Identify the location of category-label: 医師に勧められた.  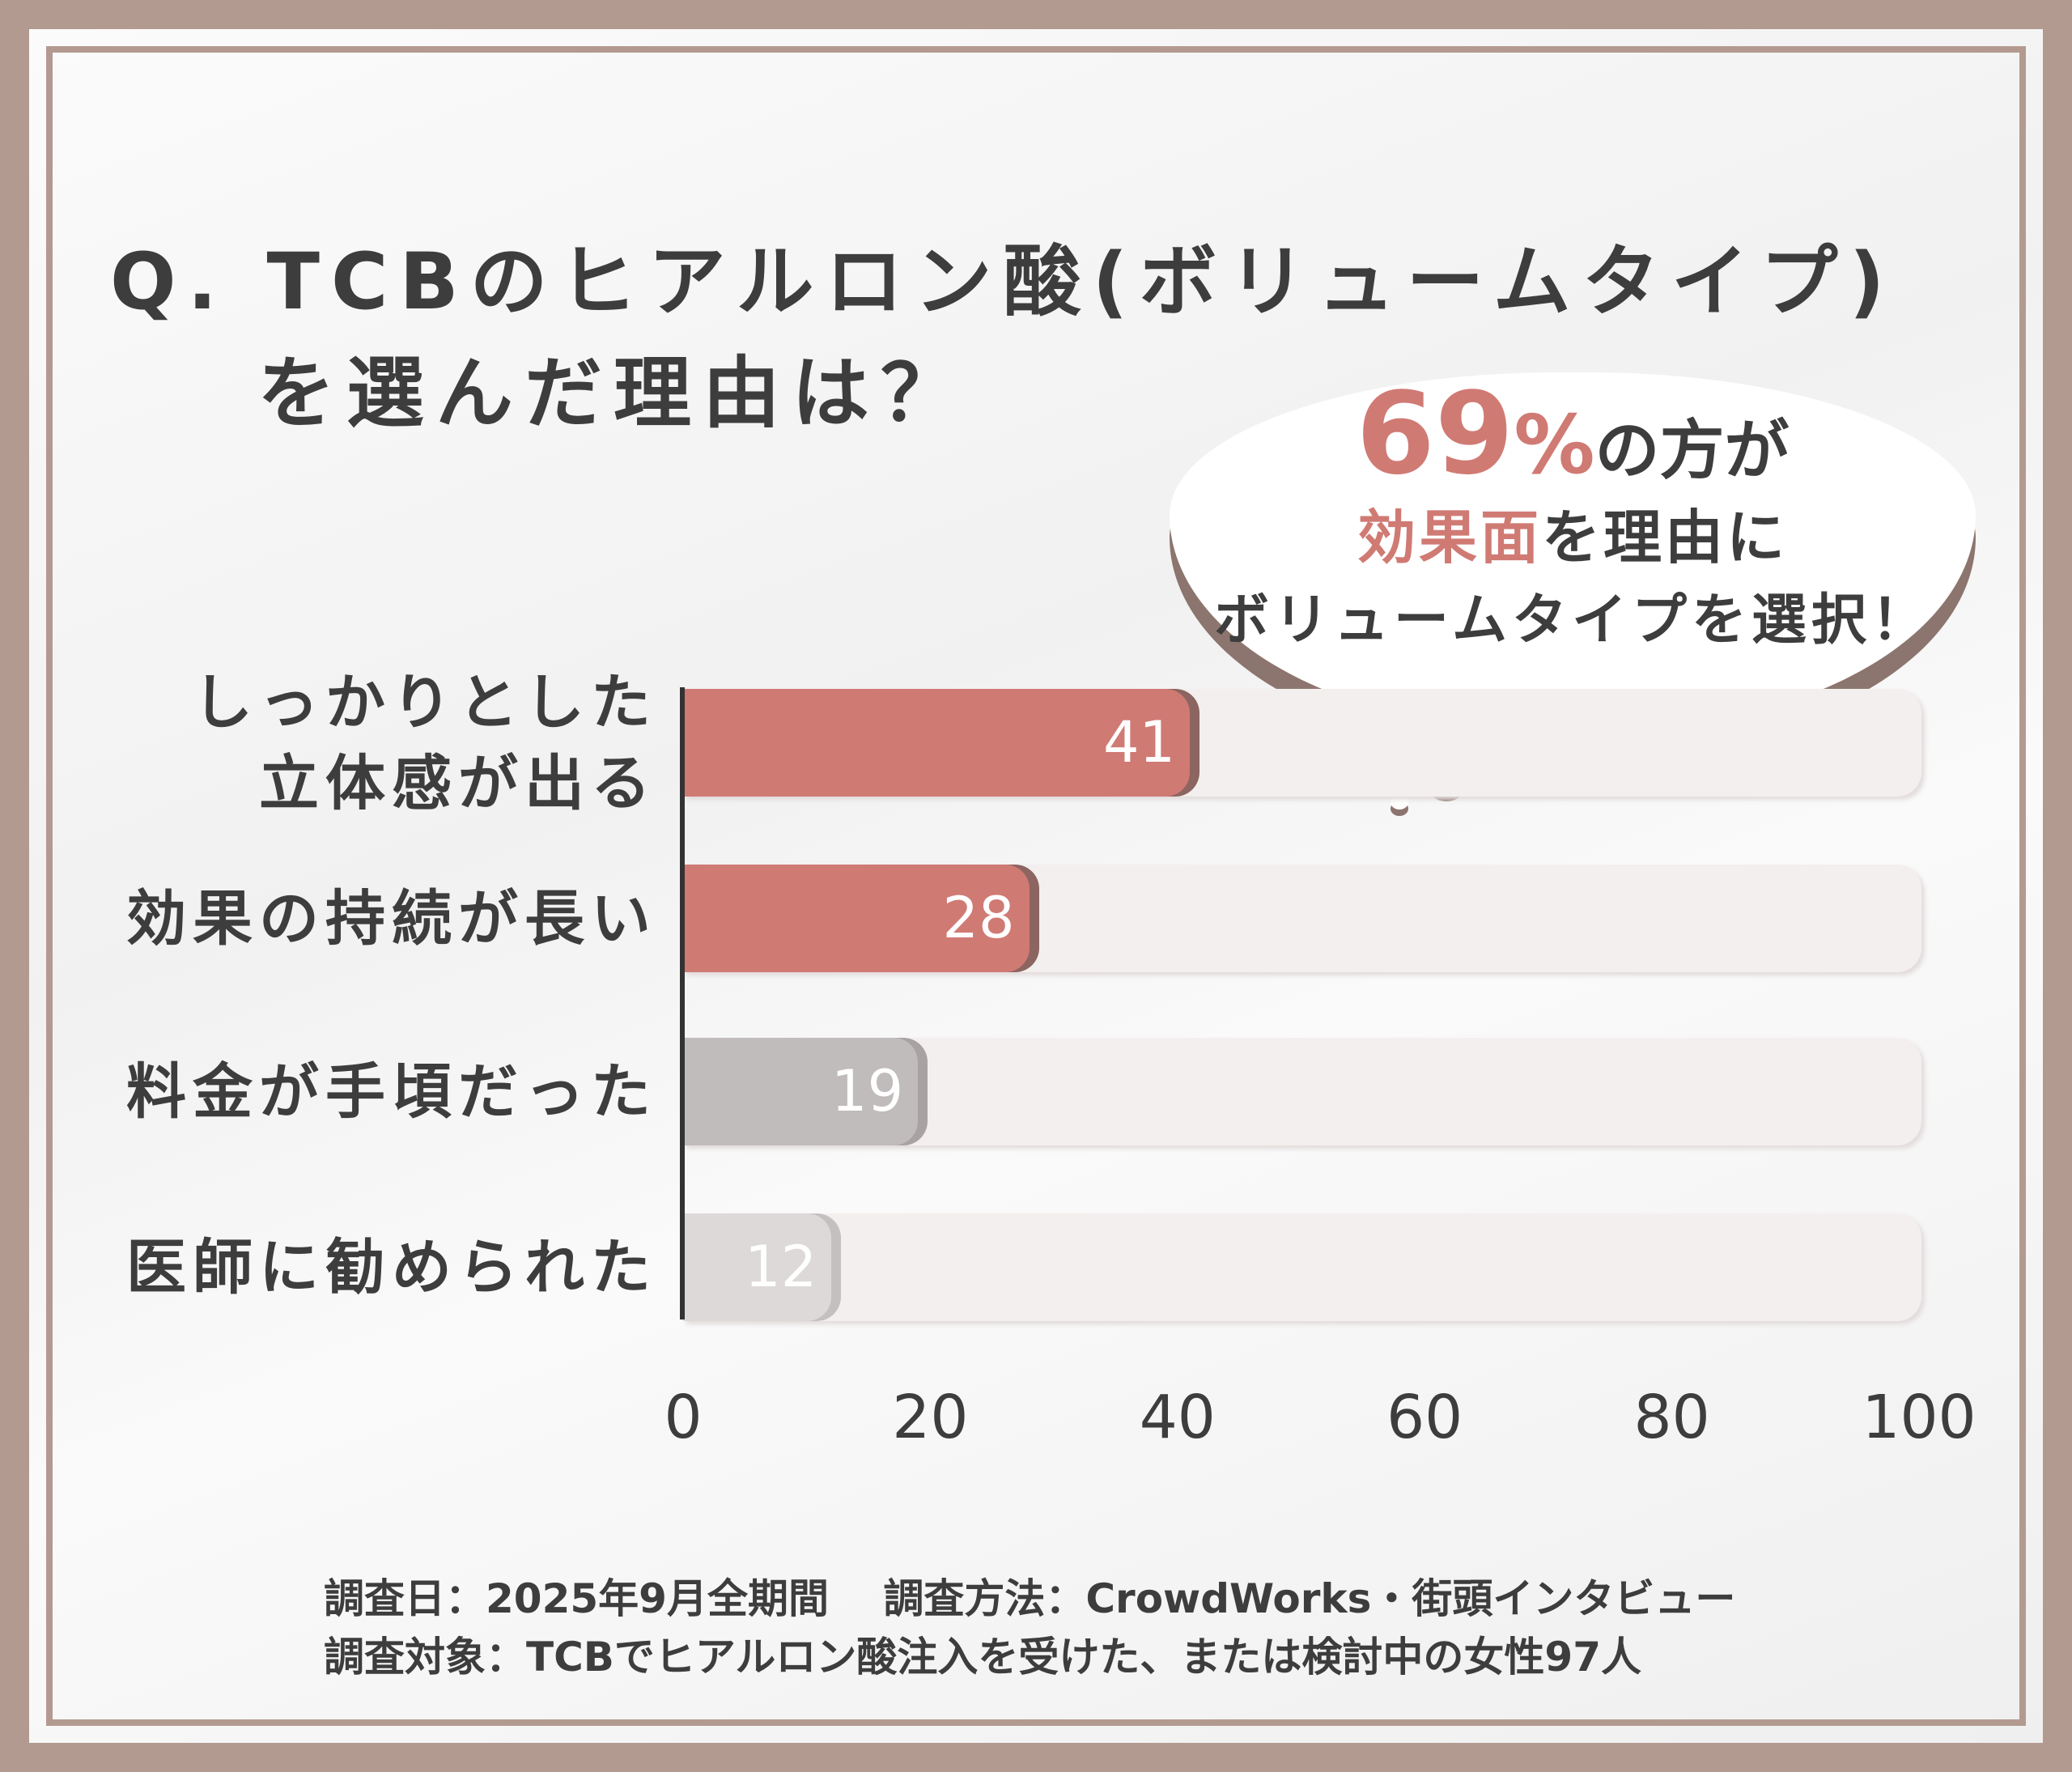
(391, 1268).